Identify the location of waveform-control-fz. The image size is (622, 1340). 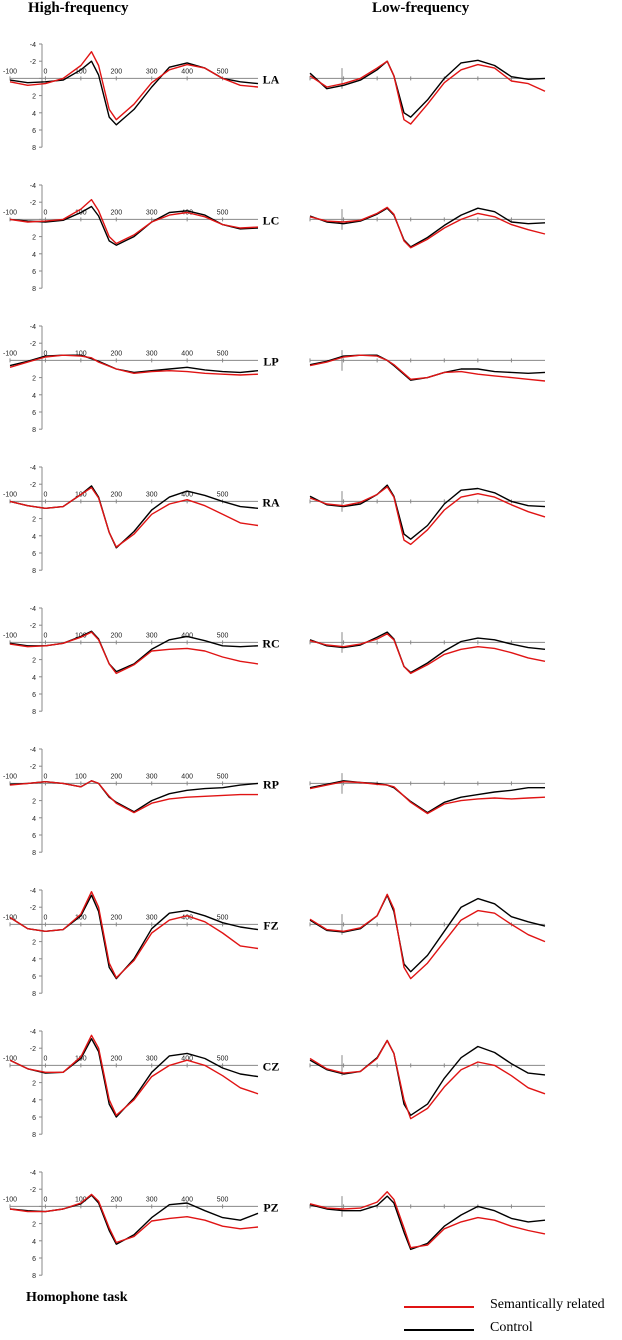
(427, 933).